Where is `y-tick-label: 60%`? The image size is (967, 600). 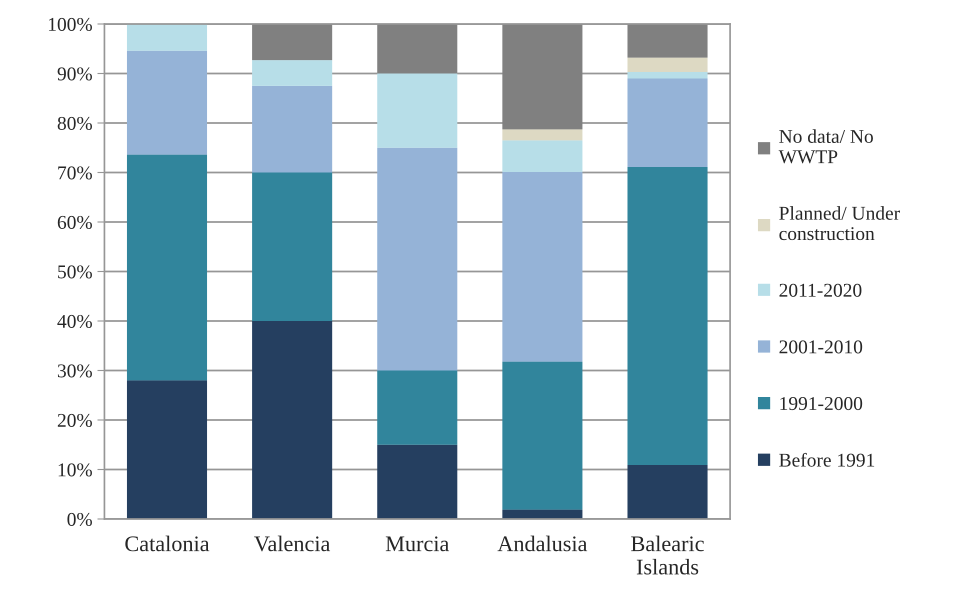 y-tick-label: 60% is located at coordinates (75, 222).